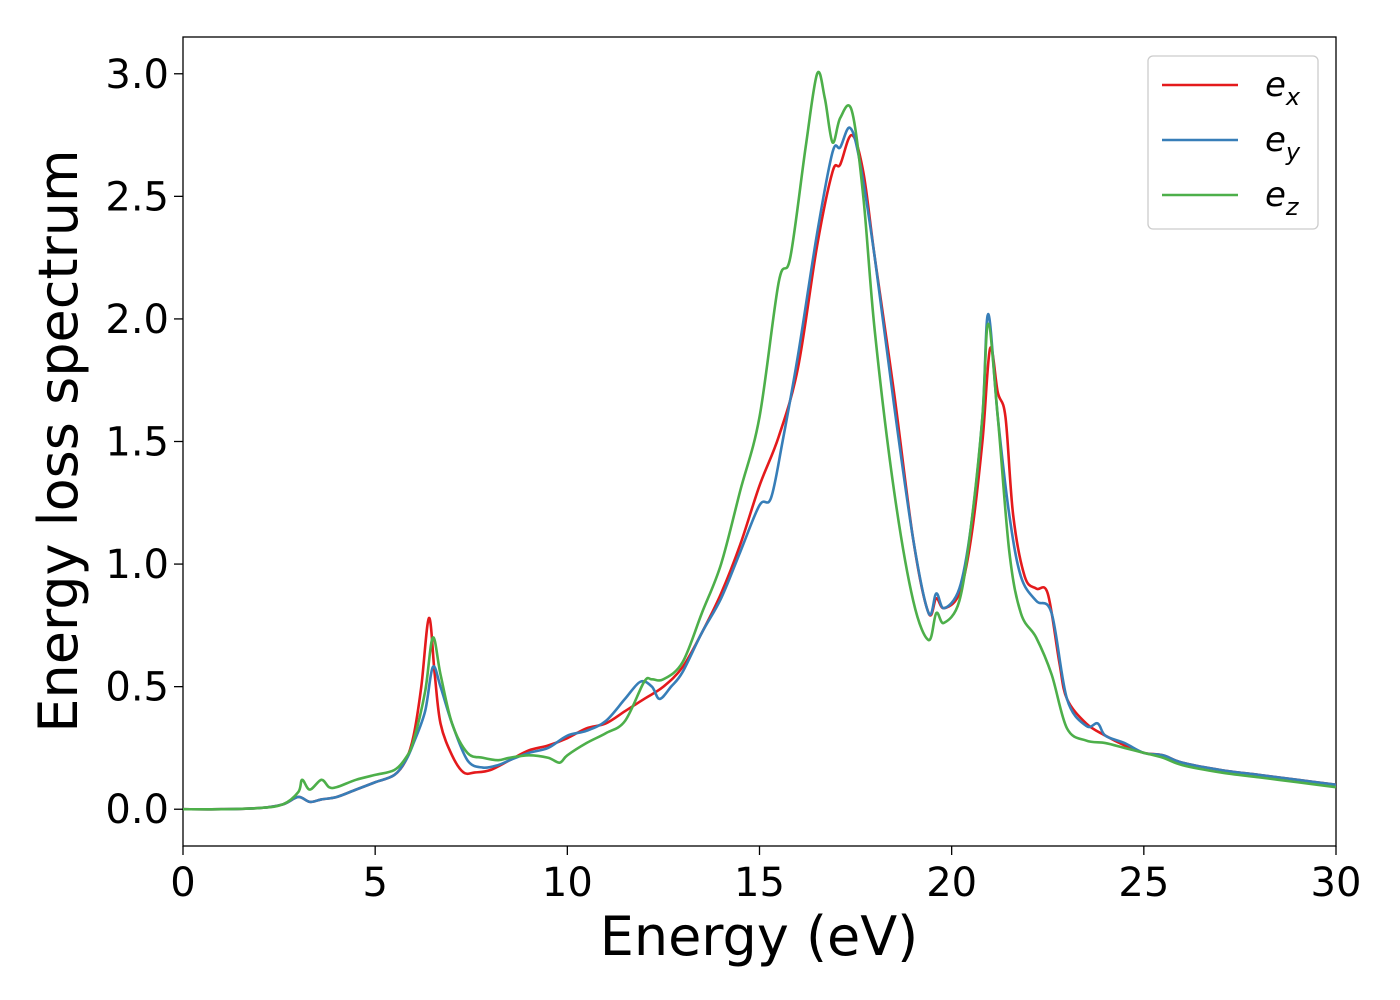 This screenshot has width=1400, height=1000. I want to click on y-tick-label: 2.5, so click(137, 197).